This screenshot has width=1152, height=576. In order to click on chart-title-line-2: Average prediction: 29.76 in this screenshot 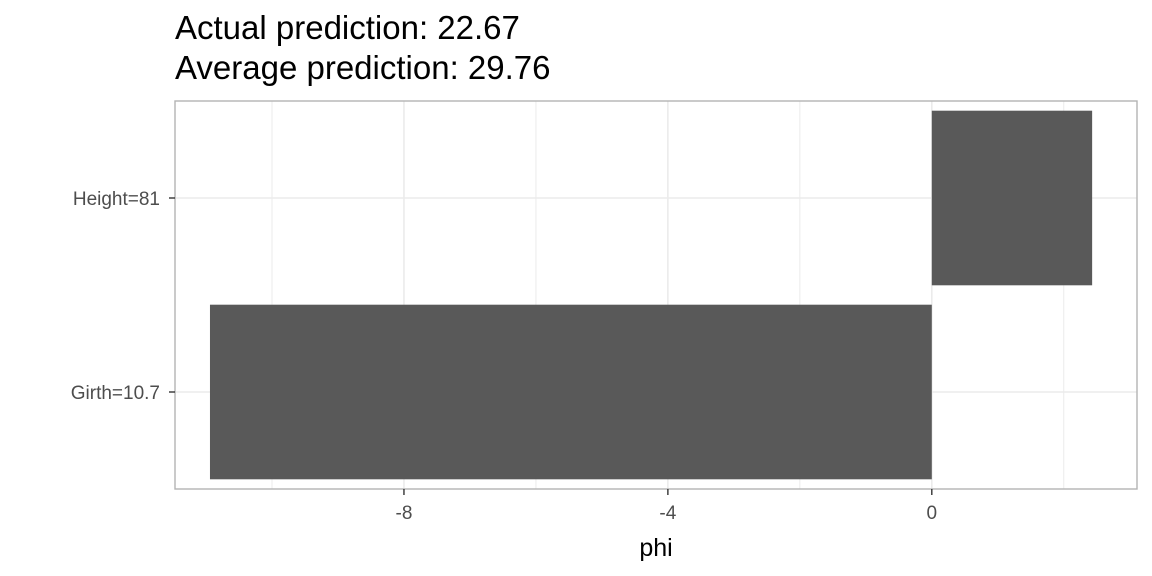, I will do `click(363, 67)`.